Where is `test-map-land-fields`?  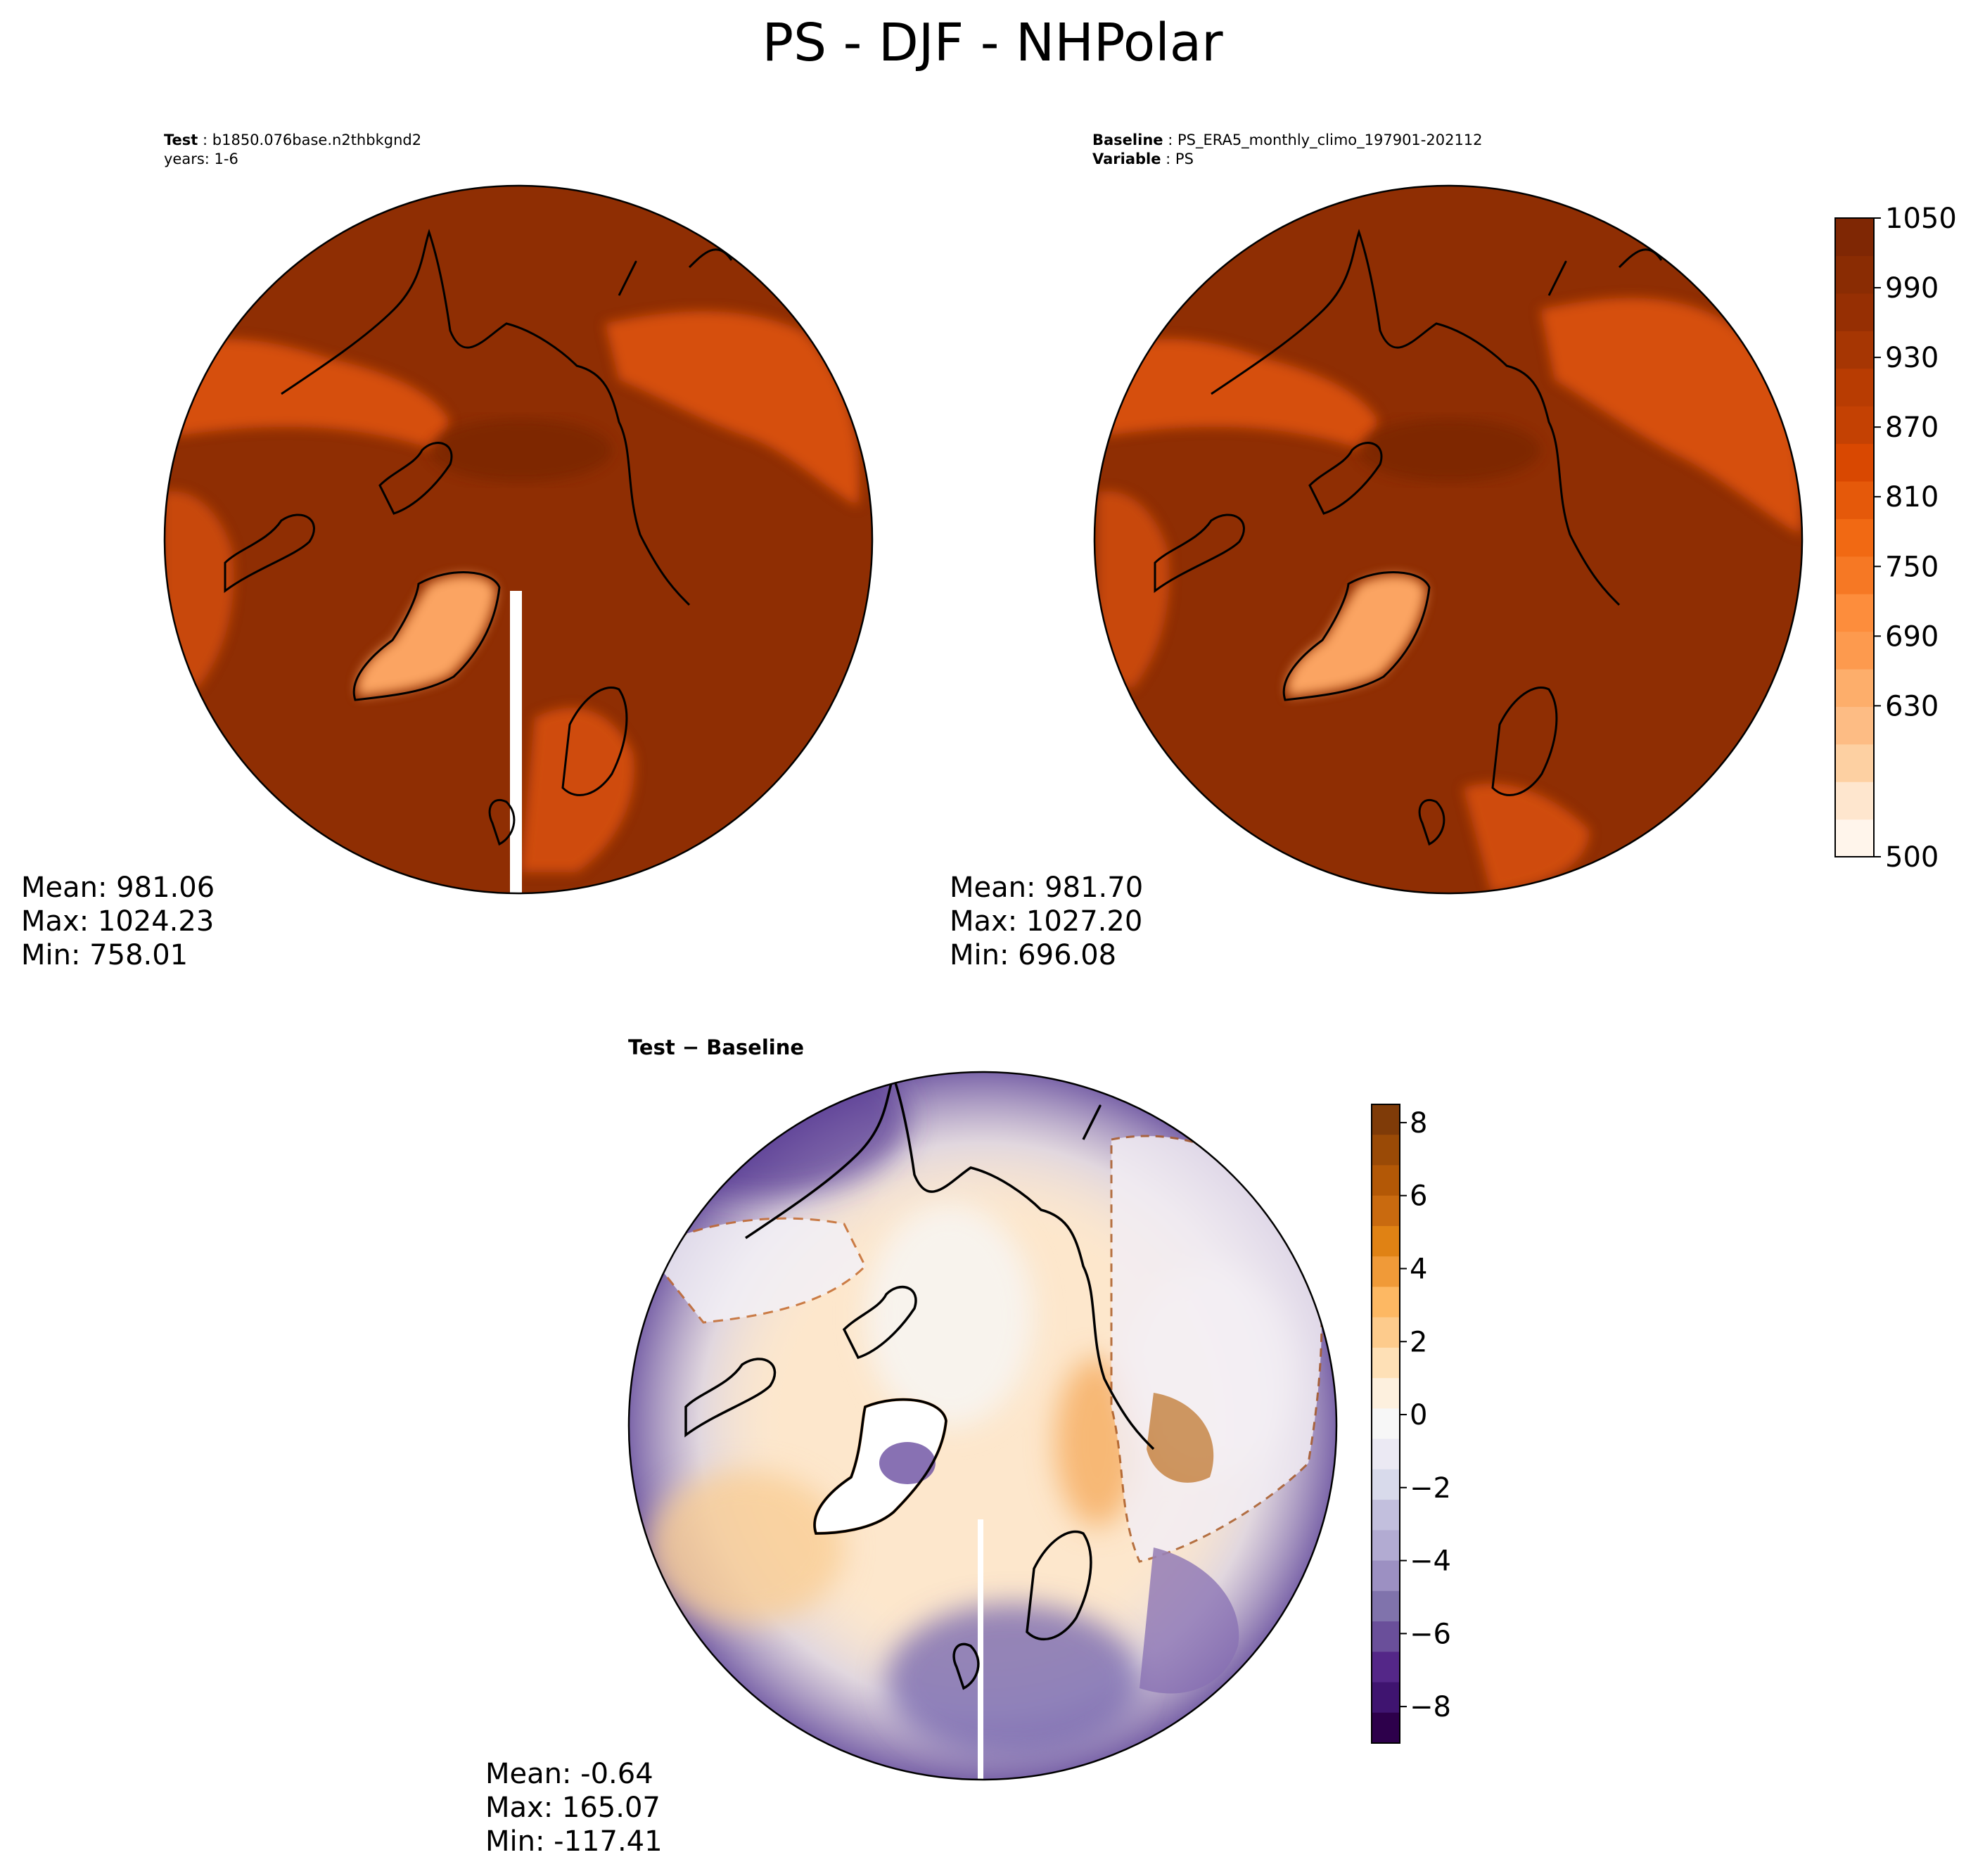
test-map-land-fields is located at coordinates (512, 591).